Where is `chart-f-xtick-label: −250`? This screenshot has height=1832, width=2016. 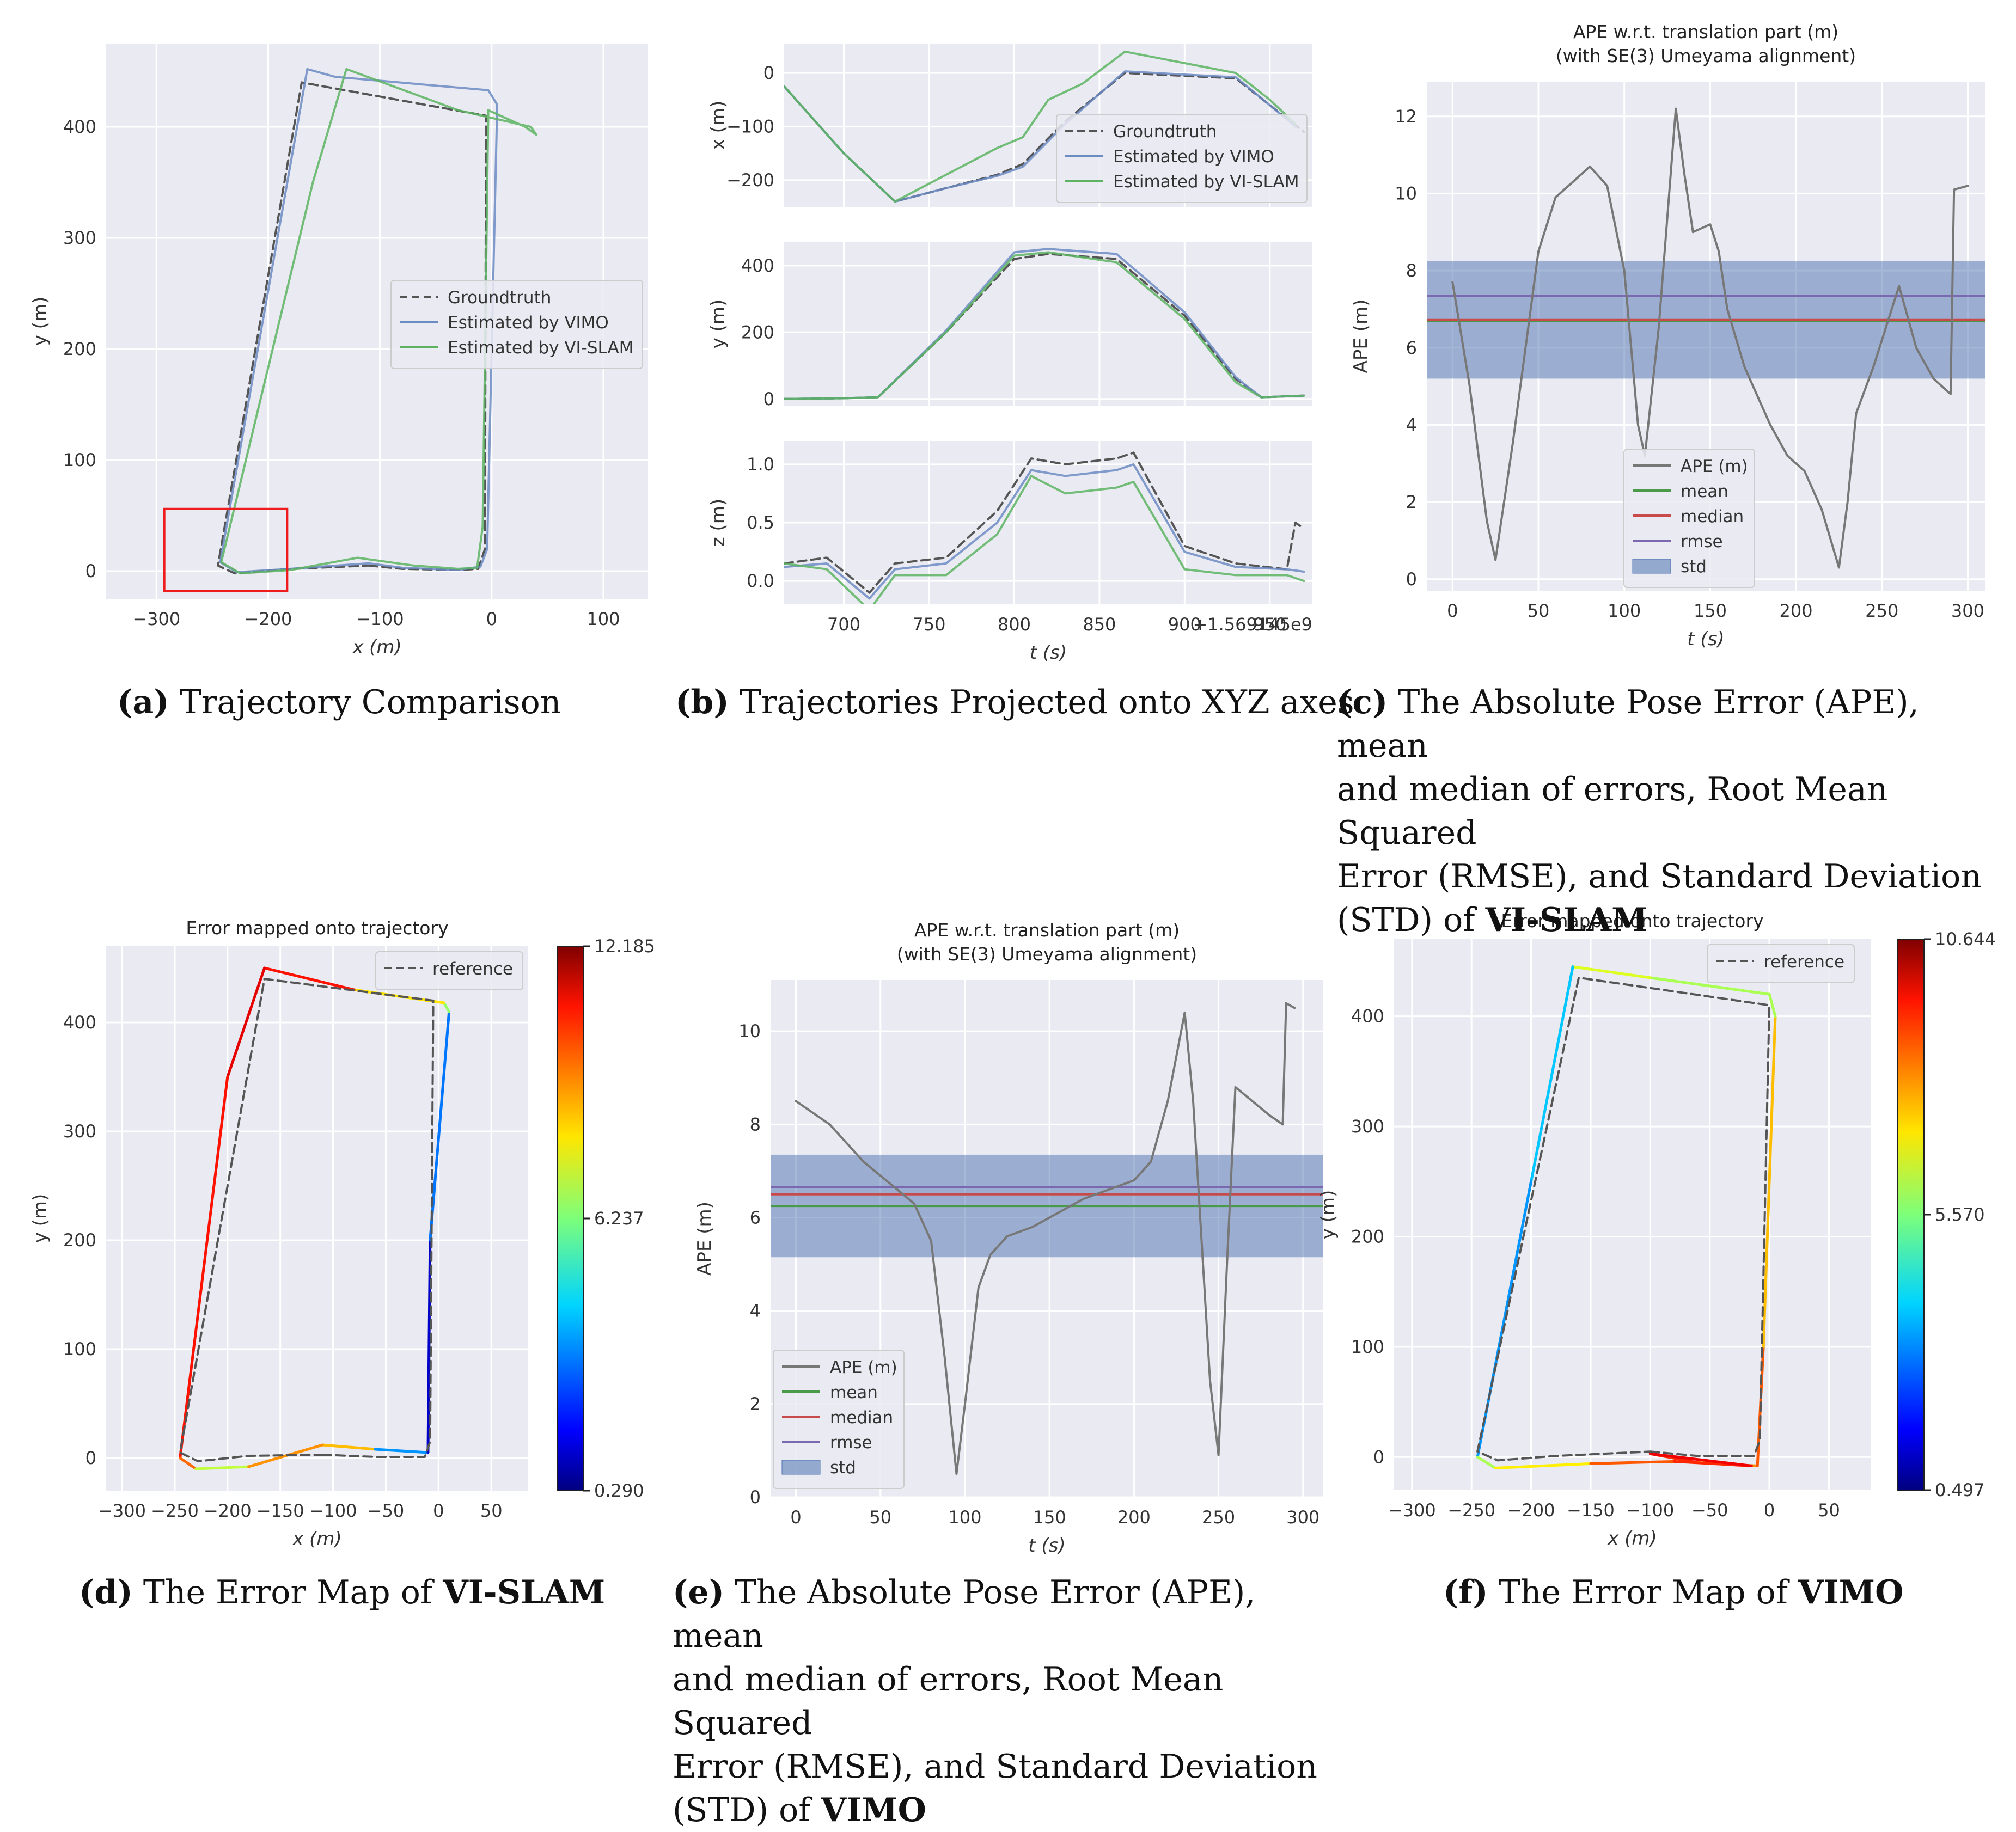
chart-f-xtick-label: −250 is located at coordinates (1471, 1510).